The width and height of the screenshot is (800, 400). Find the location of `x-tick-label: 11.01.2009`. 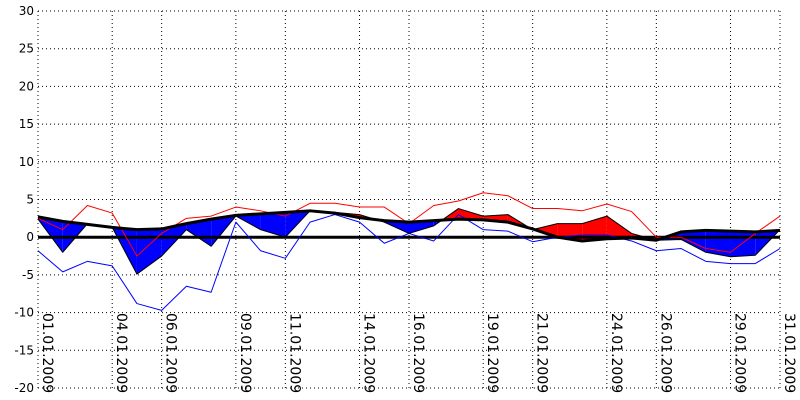

x-tick-label: 11.01.2009 is located at coordinates (294, 353).